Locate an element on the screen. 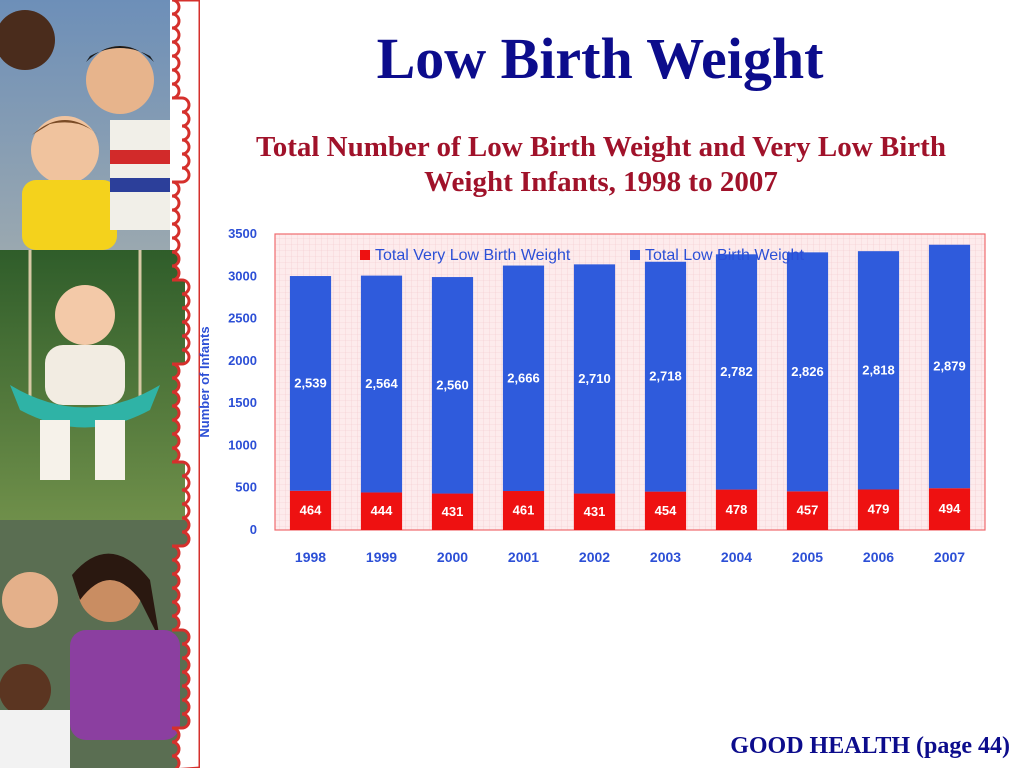 The image size is (1024, 768). stamp-border is located at coordinates (185, 384).